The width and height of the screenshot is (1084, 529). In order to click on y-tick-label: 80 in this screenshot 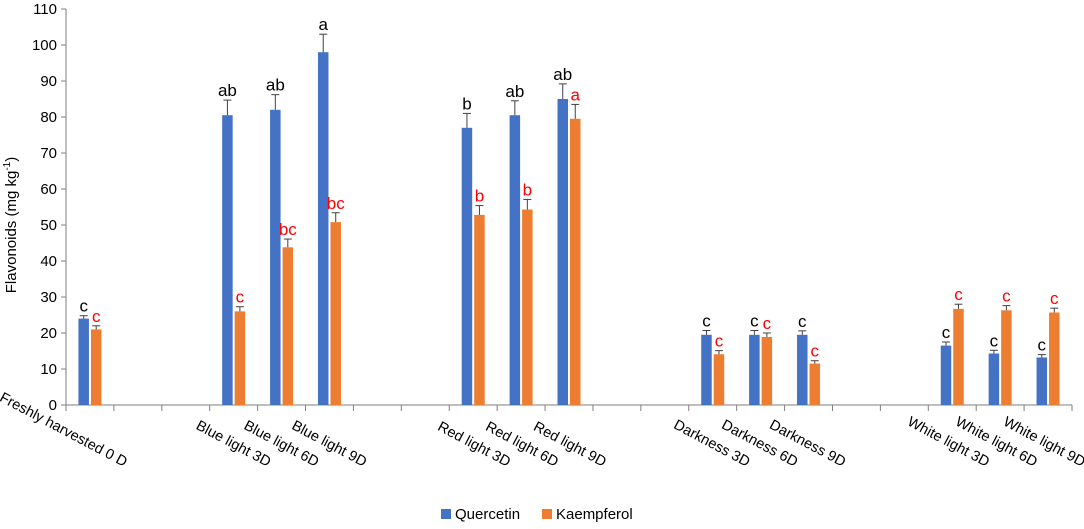, I will do `click(48, 117)`.